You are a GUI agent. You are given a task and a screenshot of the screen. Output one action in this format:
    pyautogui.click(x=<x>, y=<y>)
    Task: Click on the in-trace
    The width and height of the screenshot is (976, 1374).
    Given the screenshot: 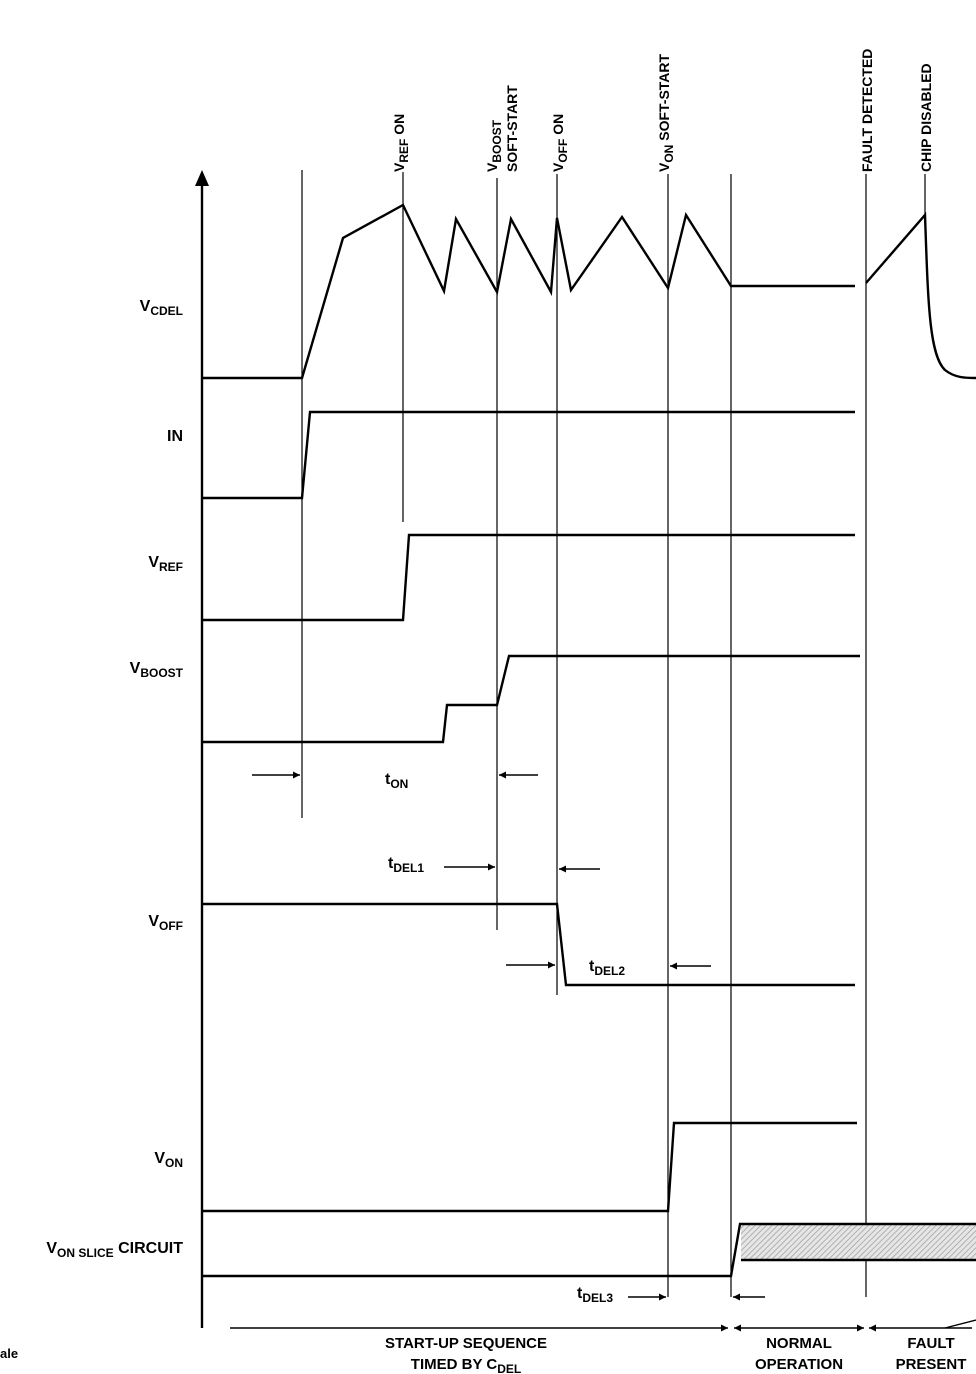 What is the action you would take?
    pyautogui.click(x=528, y=455)
    